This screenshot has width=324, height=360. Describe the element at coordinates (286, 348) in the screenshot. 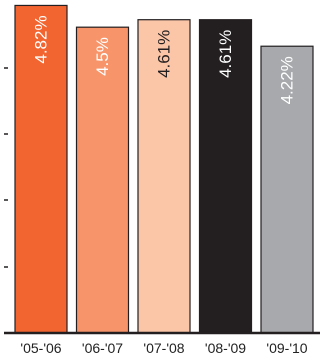

I see `category-label: '09-'10` at that location.